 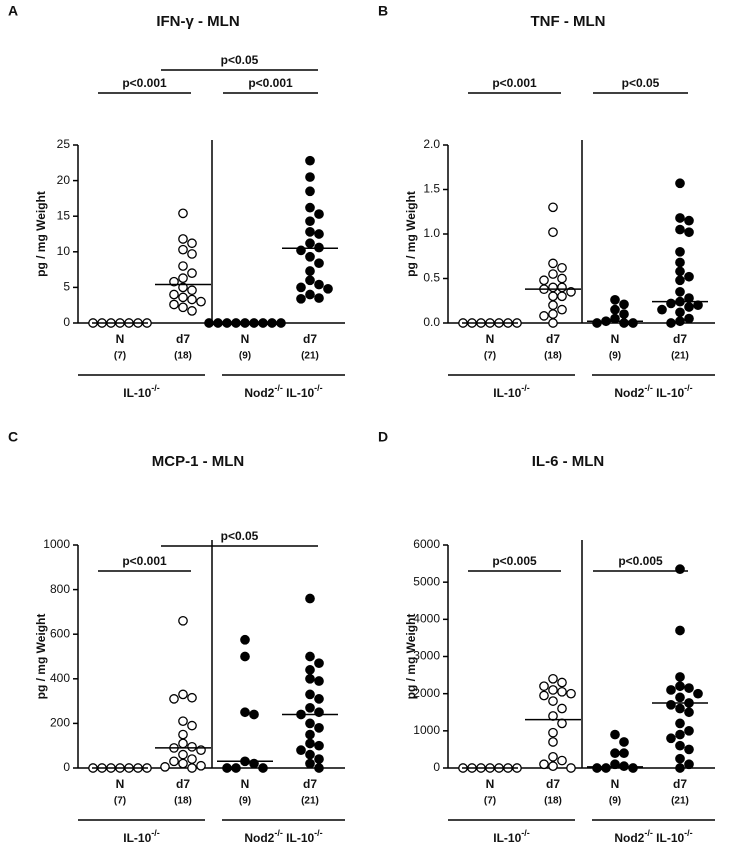 What do you see at coordinates (514, 561) in the screenshot?
I see `p-value: p<0.005` at bounding box center [514, 561].